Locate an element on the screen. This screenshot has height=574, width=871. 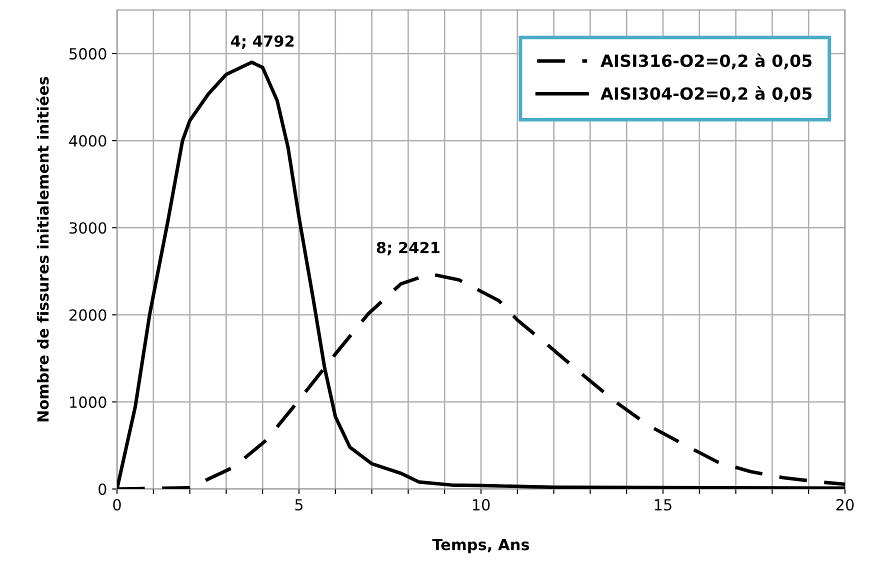
x-tick-label: 5 is located at coordinates (299, 505).